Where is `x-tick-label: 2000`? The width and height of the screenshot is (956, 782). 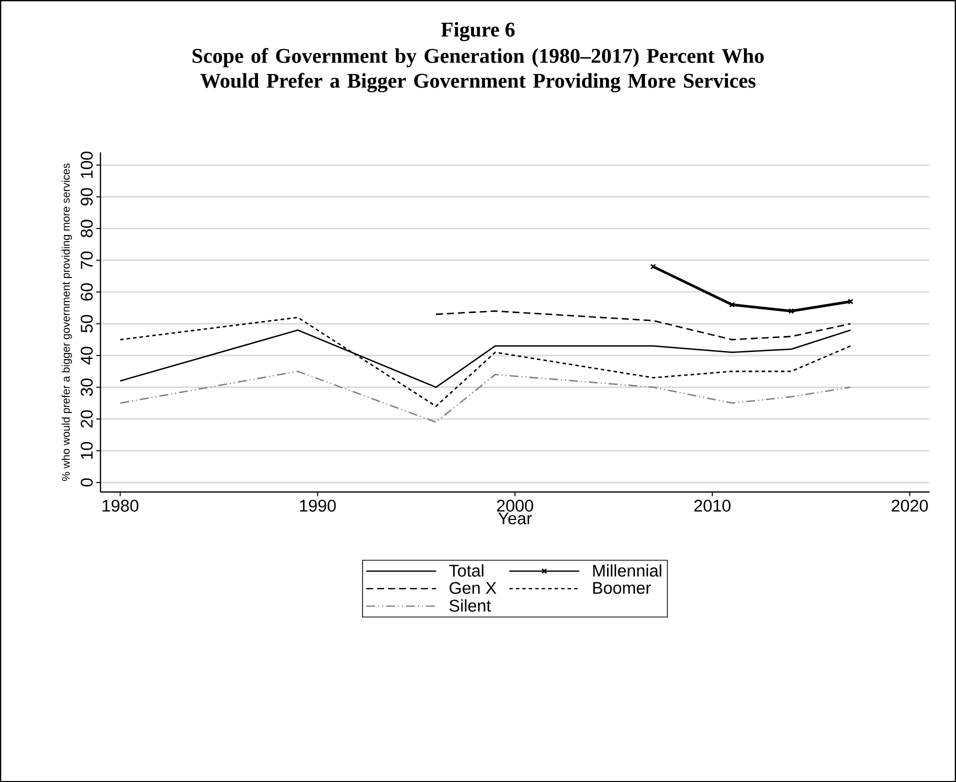 x-tick-label: 2000 is located at coordinates (515, 506).